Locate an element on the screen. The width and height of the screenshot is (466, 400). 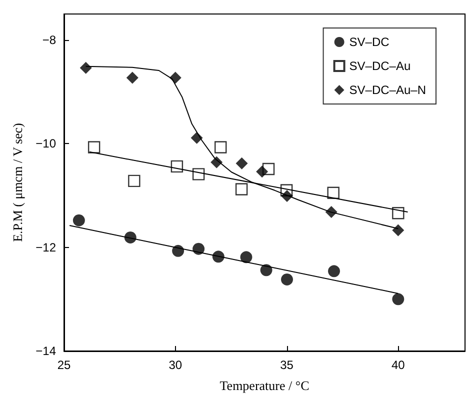
y-tick-label: −8 is located at coordinates (49, 39).